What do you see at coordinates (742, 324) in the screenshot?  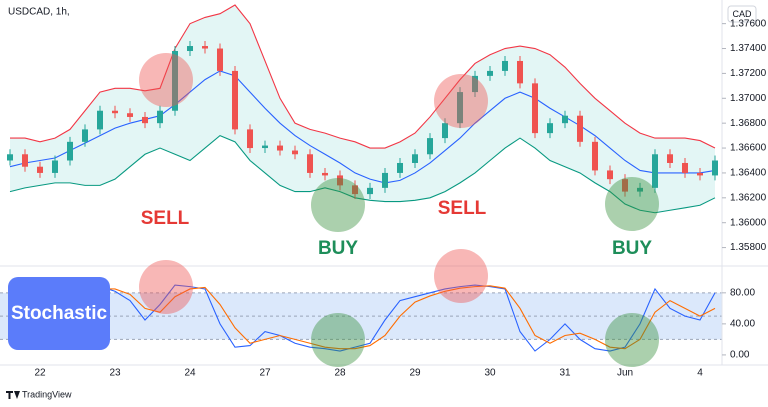 I see `y-tick-label: 40.00` at bounding box center [742, 324].